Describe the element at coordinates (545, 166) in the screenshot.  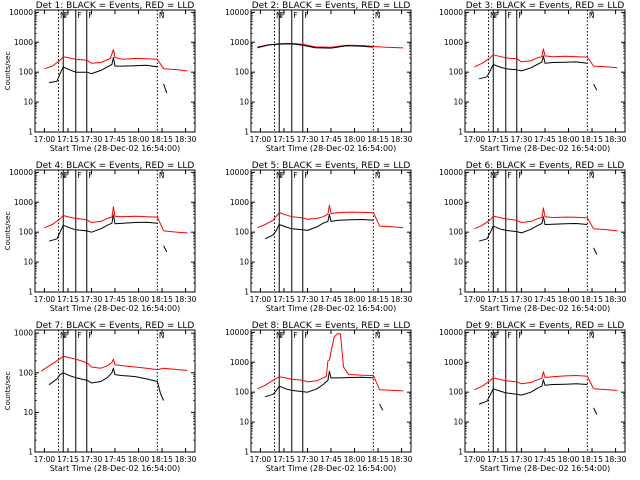
I see `chart-title: Det 6: BLACK = Events, RED = LLD` at that location.